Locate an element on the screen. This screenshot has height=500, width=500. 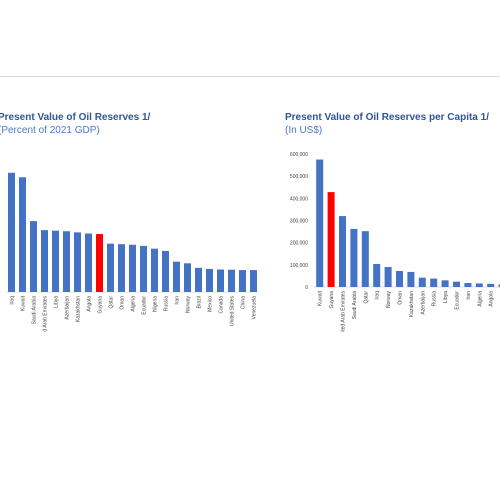
x-tick-label: China is located at coordinates (244, 302).